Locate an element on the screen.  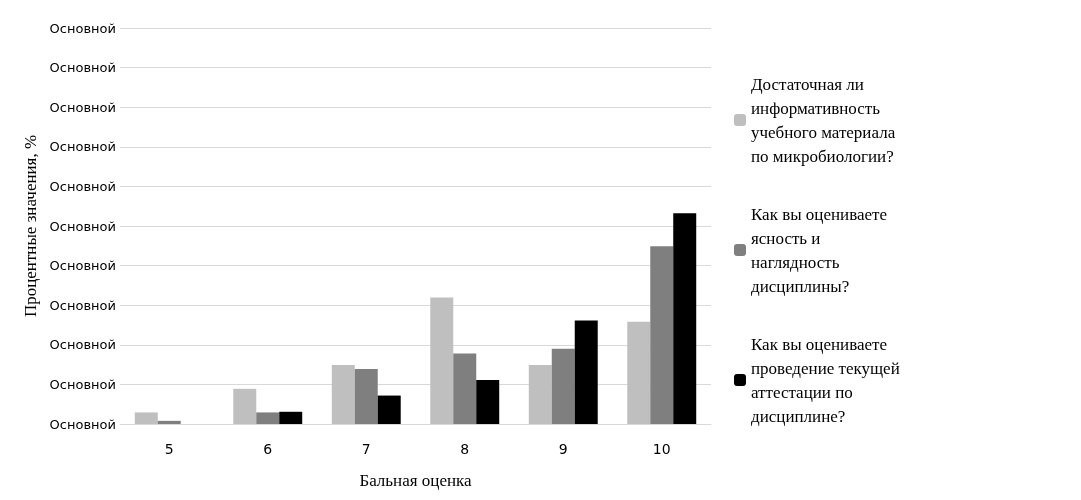
x-tick-label: 8 is located at coordinates (465, 449).